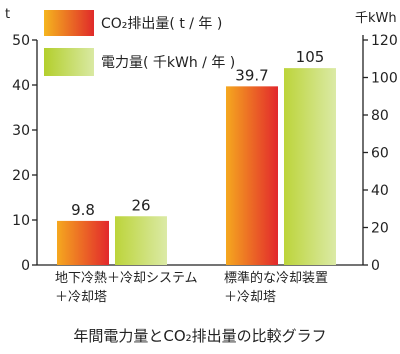  I want to click on value-label-power-0: 26, so click(140, 205).